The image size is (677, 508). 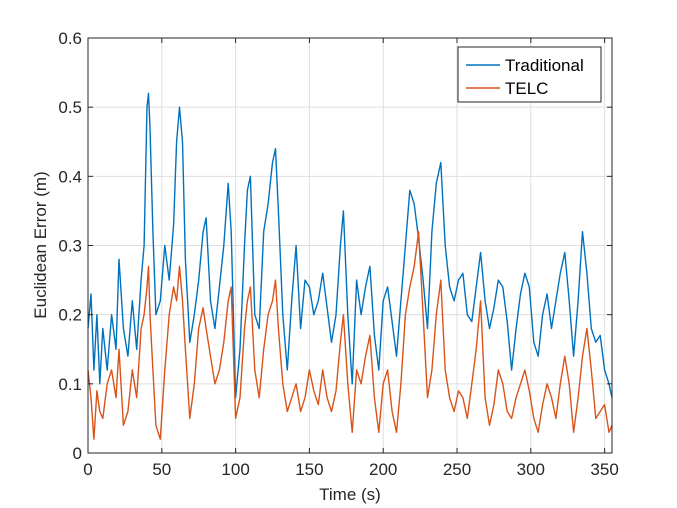 What do you see at coordinates (604, 469) in the screenshot?
I see `x-tick-label: 350` at bounding box center [604, 469].